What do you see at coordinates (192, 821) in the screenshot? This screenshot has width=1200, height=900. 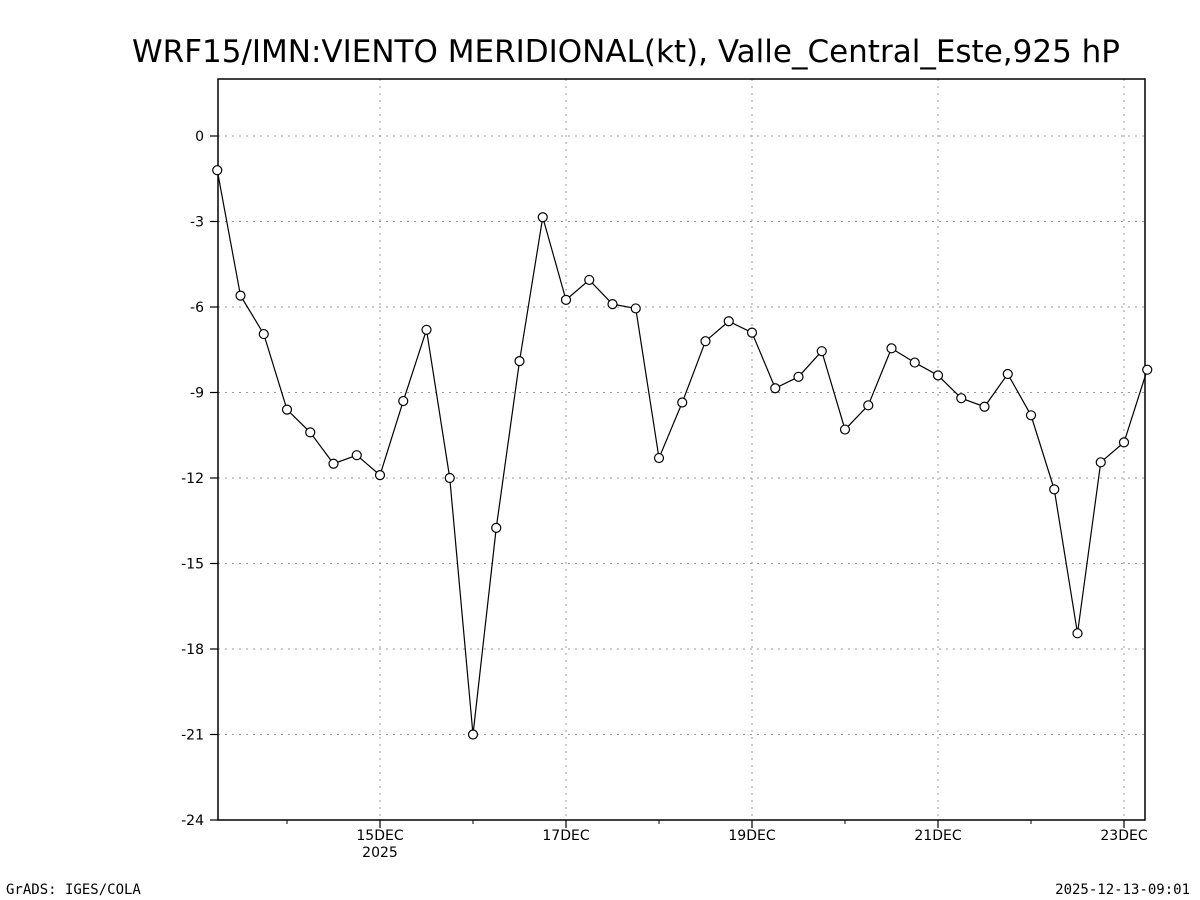 I see `y-tick-label: -24` at bounding box center [192, 821].